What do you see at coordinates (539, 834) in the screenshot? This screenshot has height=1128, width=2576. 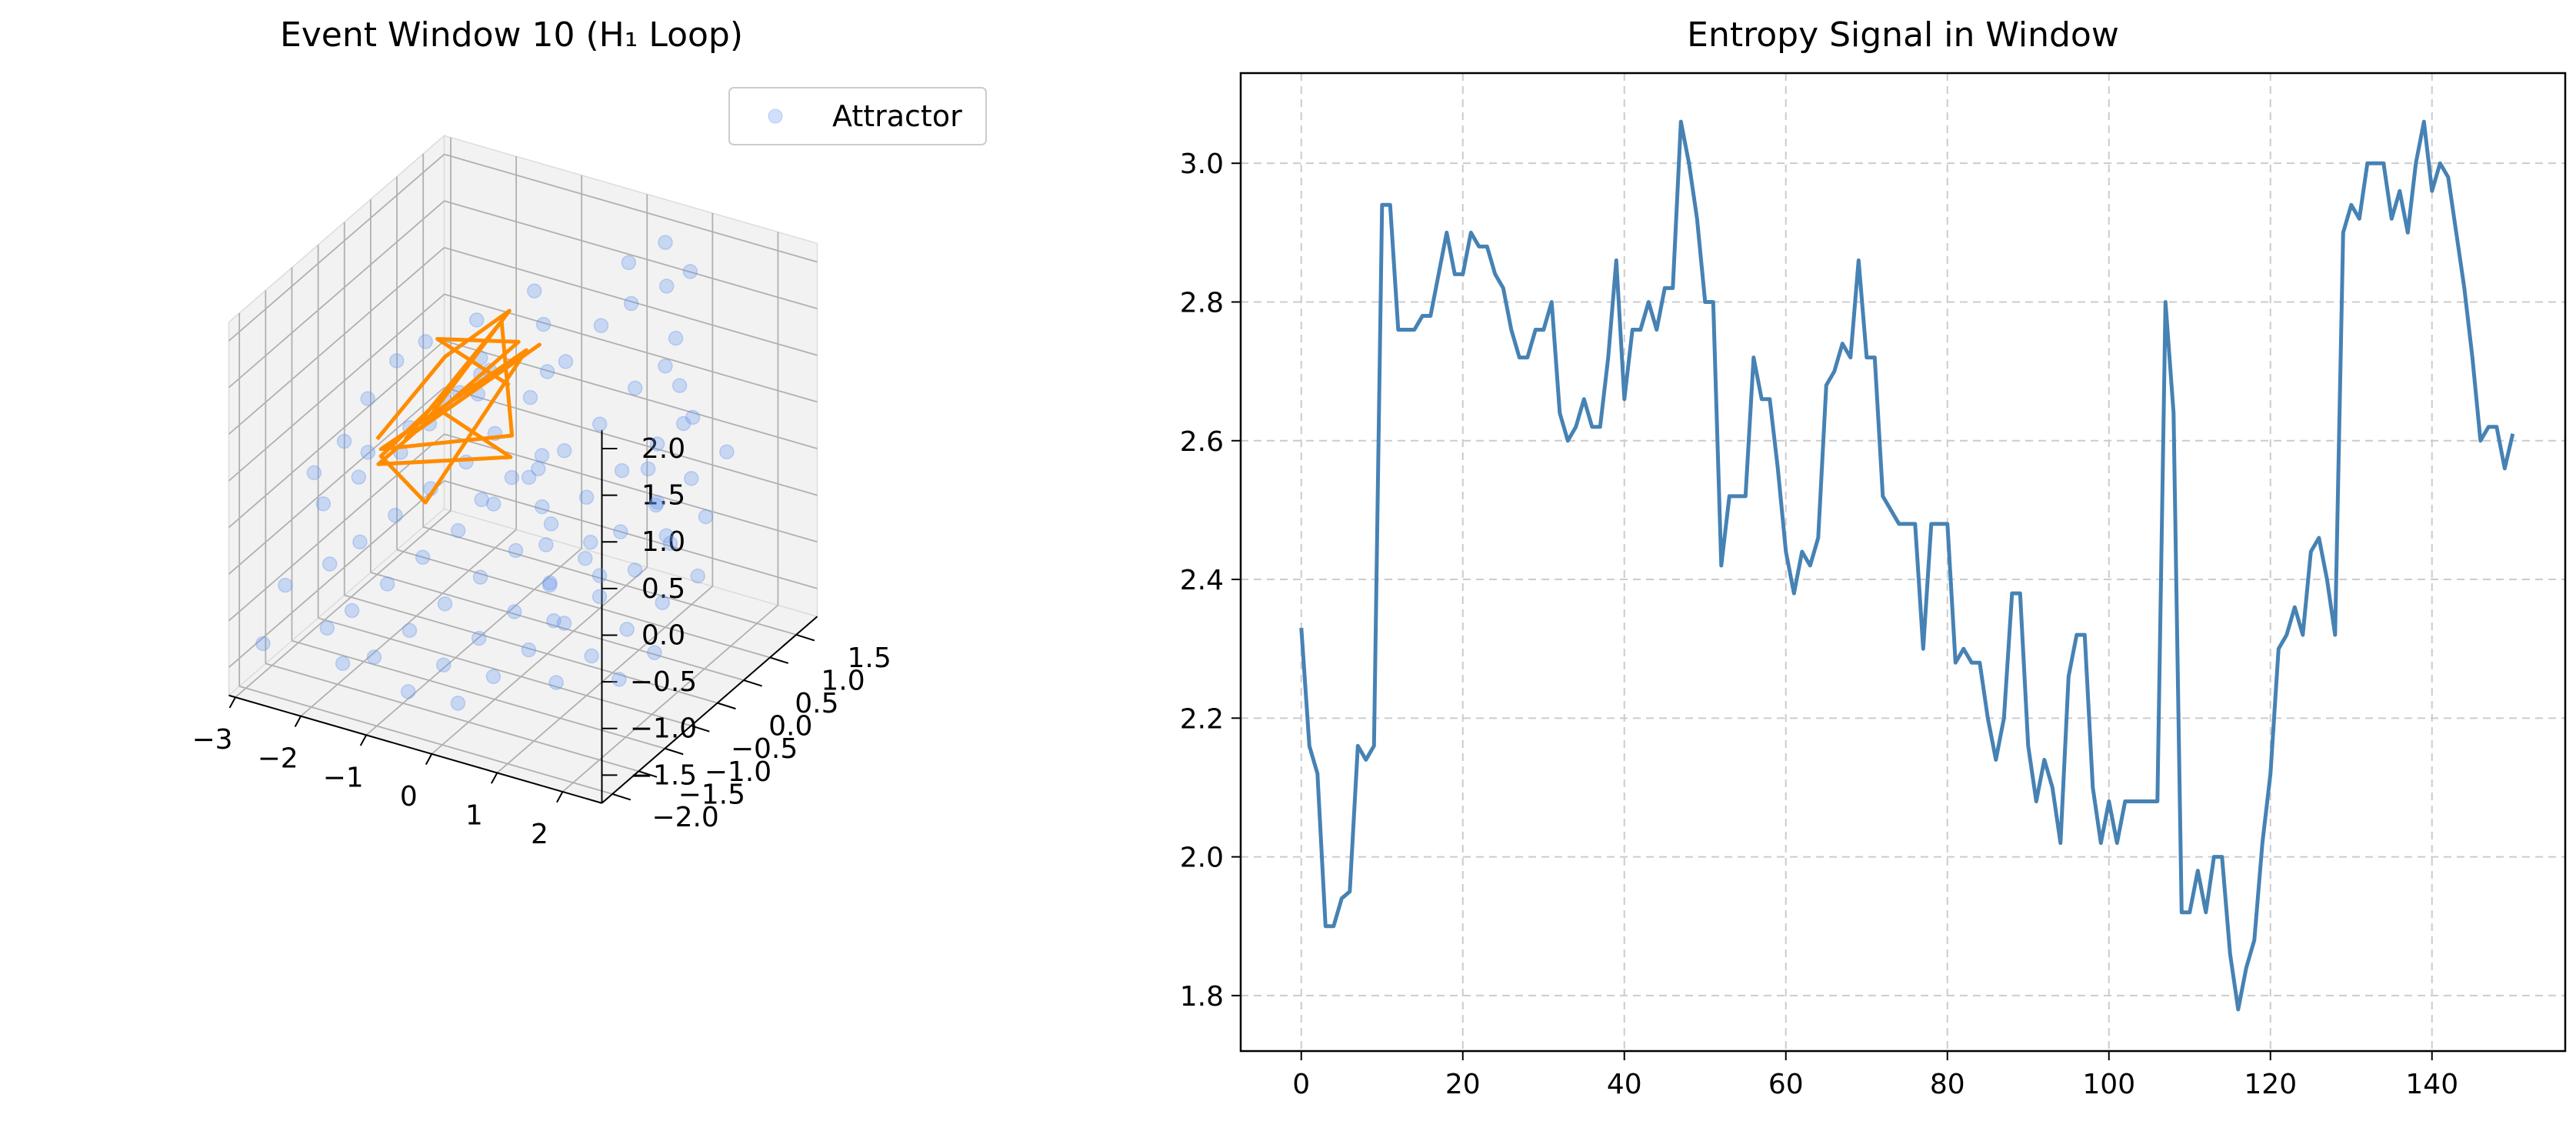 I see `x-tick-label: 2` at bounding box center [539, 834].